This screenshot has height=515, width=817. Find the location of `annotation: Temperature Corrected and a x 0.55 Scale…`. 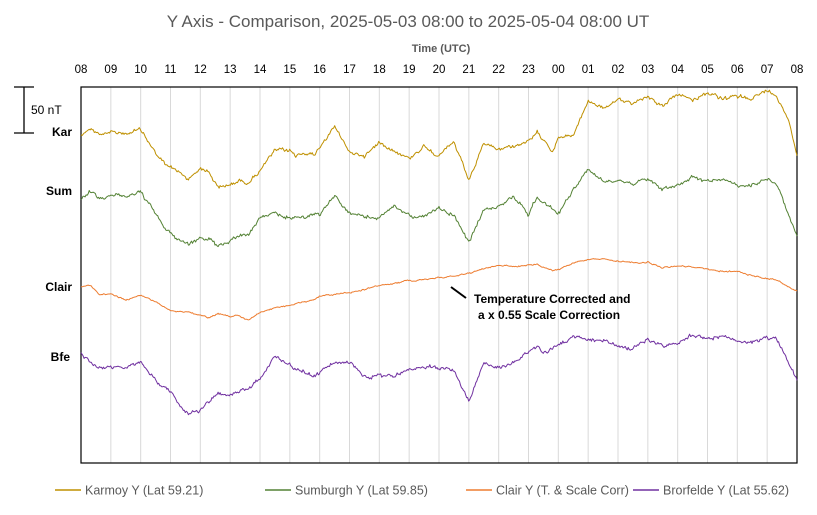

annotation: Temperature Corrected and a x 0.55 Scale… is located at coordinates (540, 304).